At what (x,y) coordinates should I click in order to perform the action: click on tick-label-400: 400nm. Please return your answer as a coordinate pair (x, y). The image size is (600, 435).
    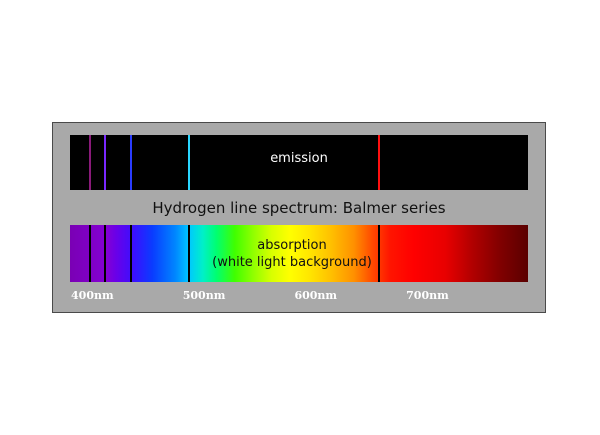
    Looking at the image, I should click on (92, 295).